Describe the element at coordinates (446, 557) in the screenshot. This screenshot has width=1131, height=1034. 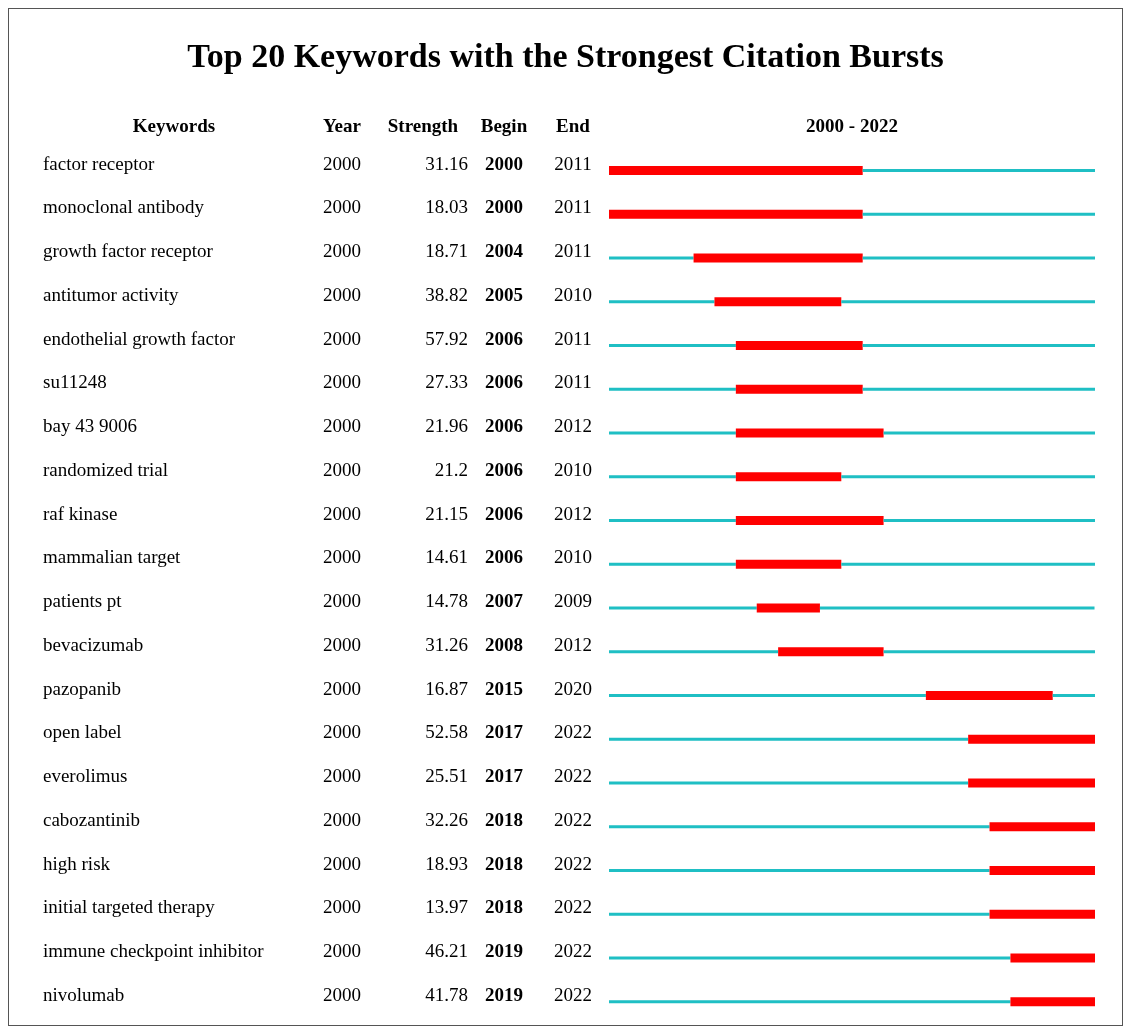
I see `text: 14.61` at that location.